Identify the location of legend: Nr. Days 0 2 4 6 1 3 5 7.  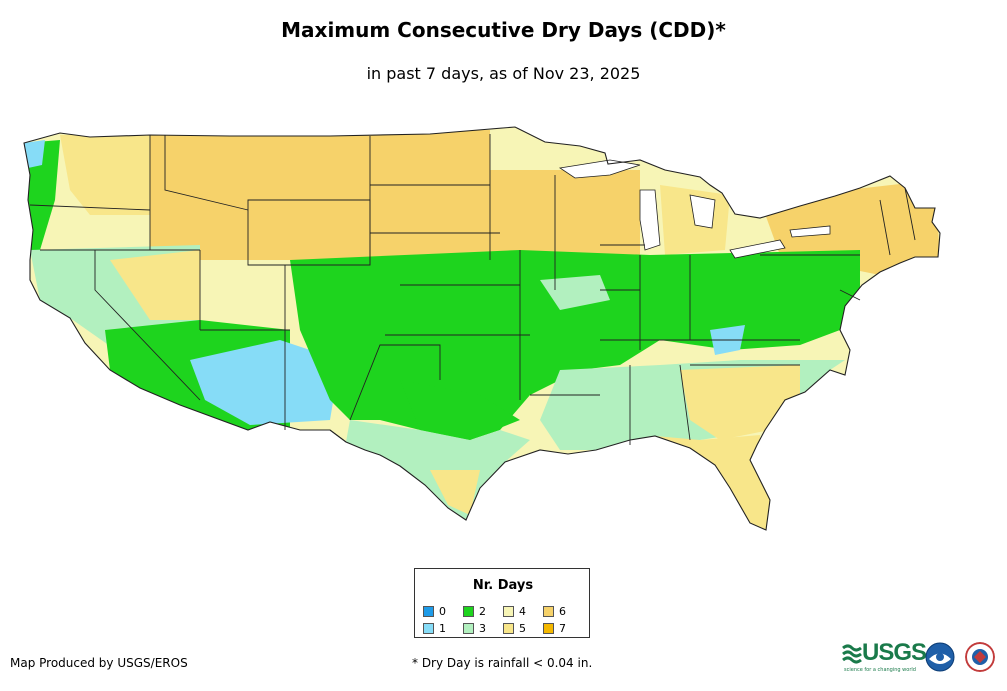
(502, 603).